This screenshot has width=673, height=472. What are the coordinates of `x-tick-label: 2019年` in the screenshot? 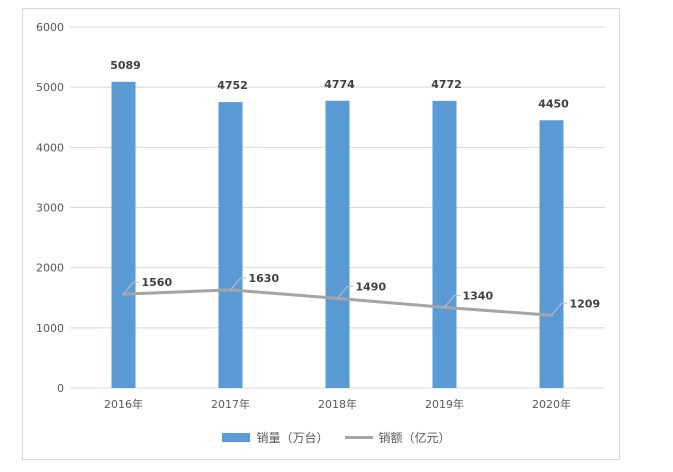 It's located at (444, 404).